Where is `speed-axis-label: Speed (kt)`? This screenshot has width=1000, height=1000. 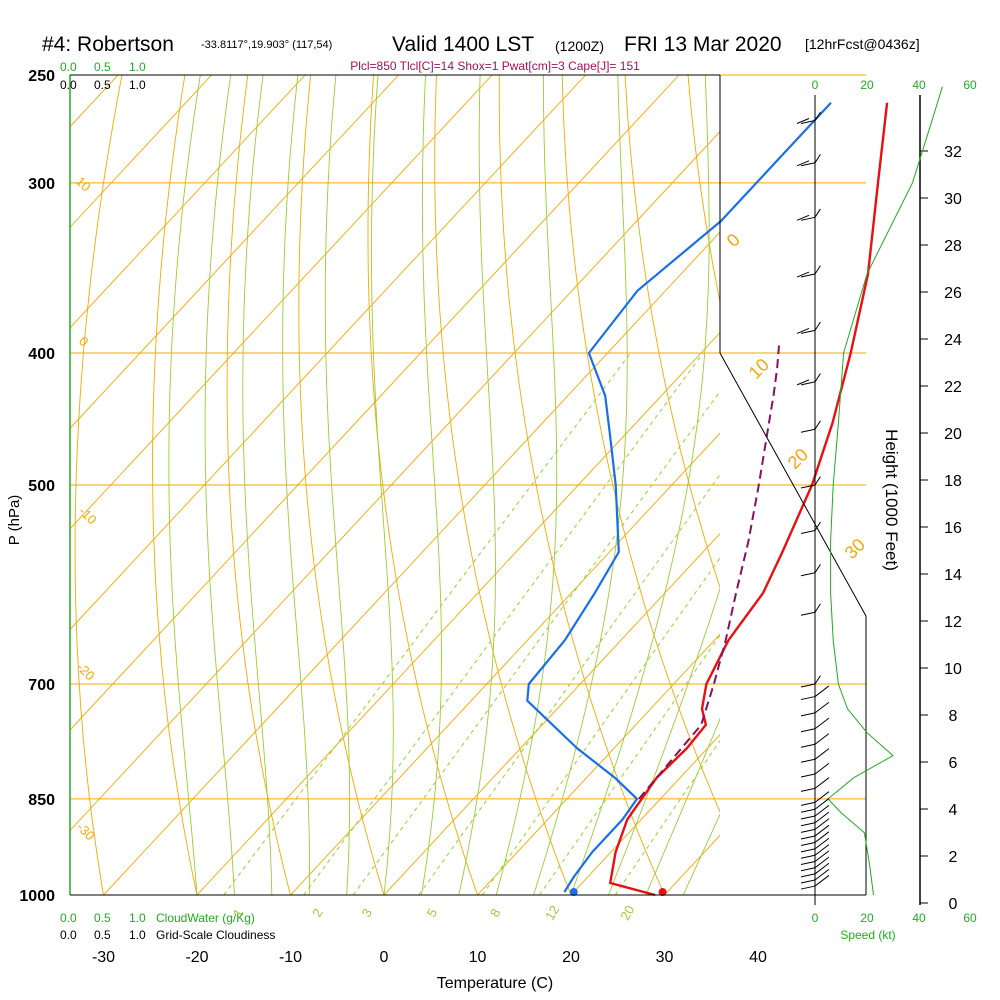
speed-axis-label: Speed (kt) is located at coordinates (867, 935).